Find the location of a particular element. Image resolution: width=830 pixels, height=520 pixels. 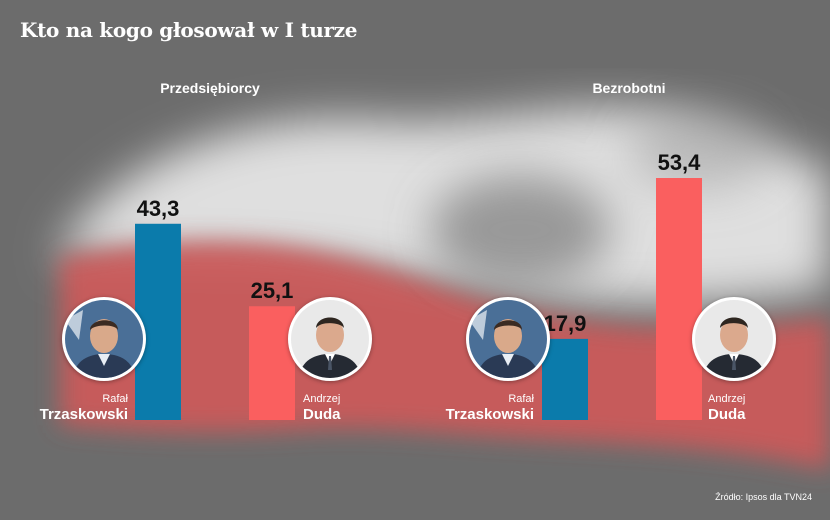

value-label-trzaskowski-1: 43,3 is located at coordinates (158, 208).